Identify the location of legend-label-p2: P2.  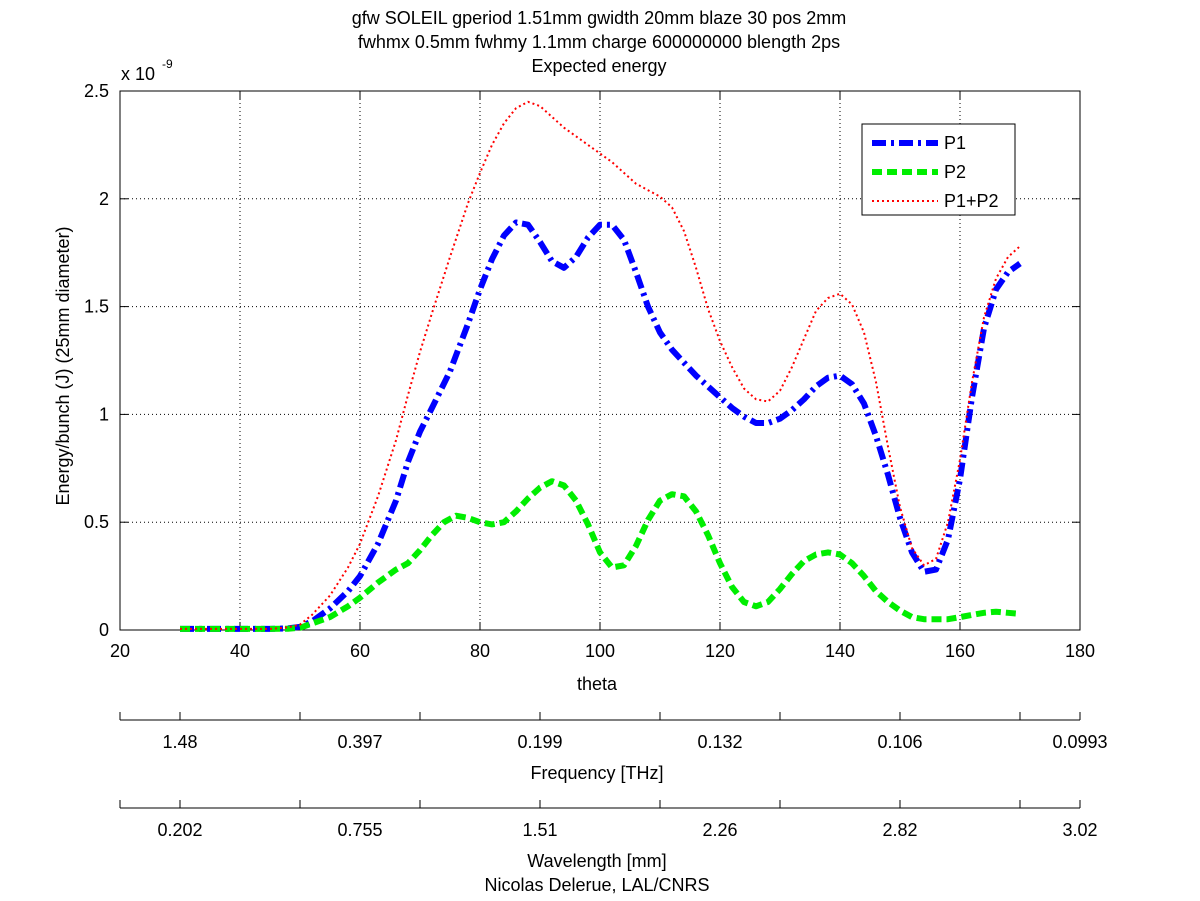
(955, 172).